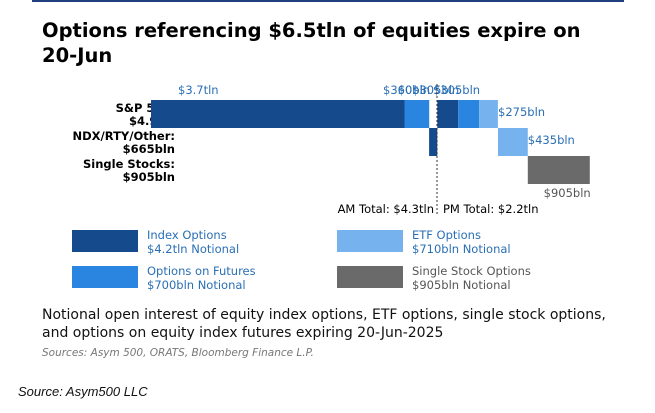 This screenshot has width=655, height=413. I want to click on legend-notional-index: $4.2tln Notional, so click(193, 249).